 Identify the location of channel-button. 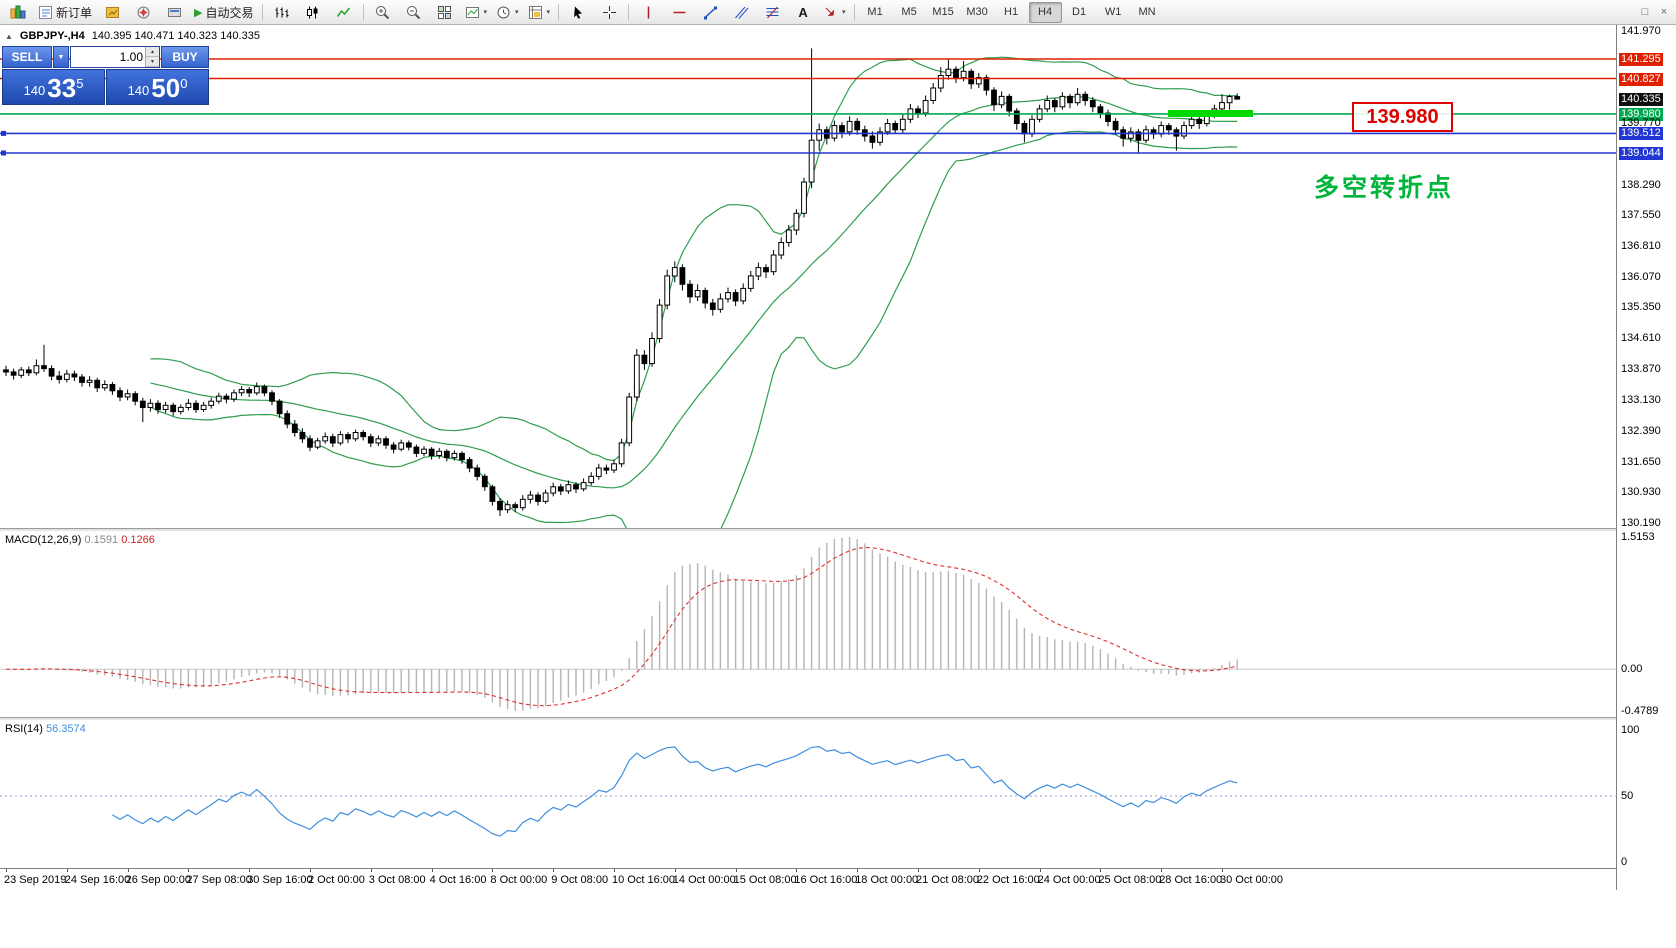
(741, 12).